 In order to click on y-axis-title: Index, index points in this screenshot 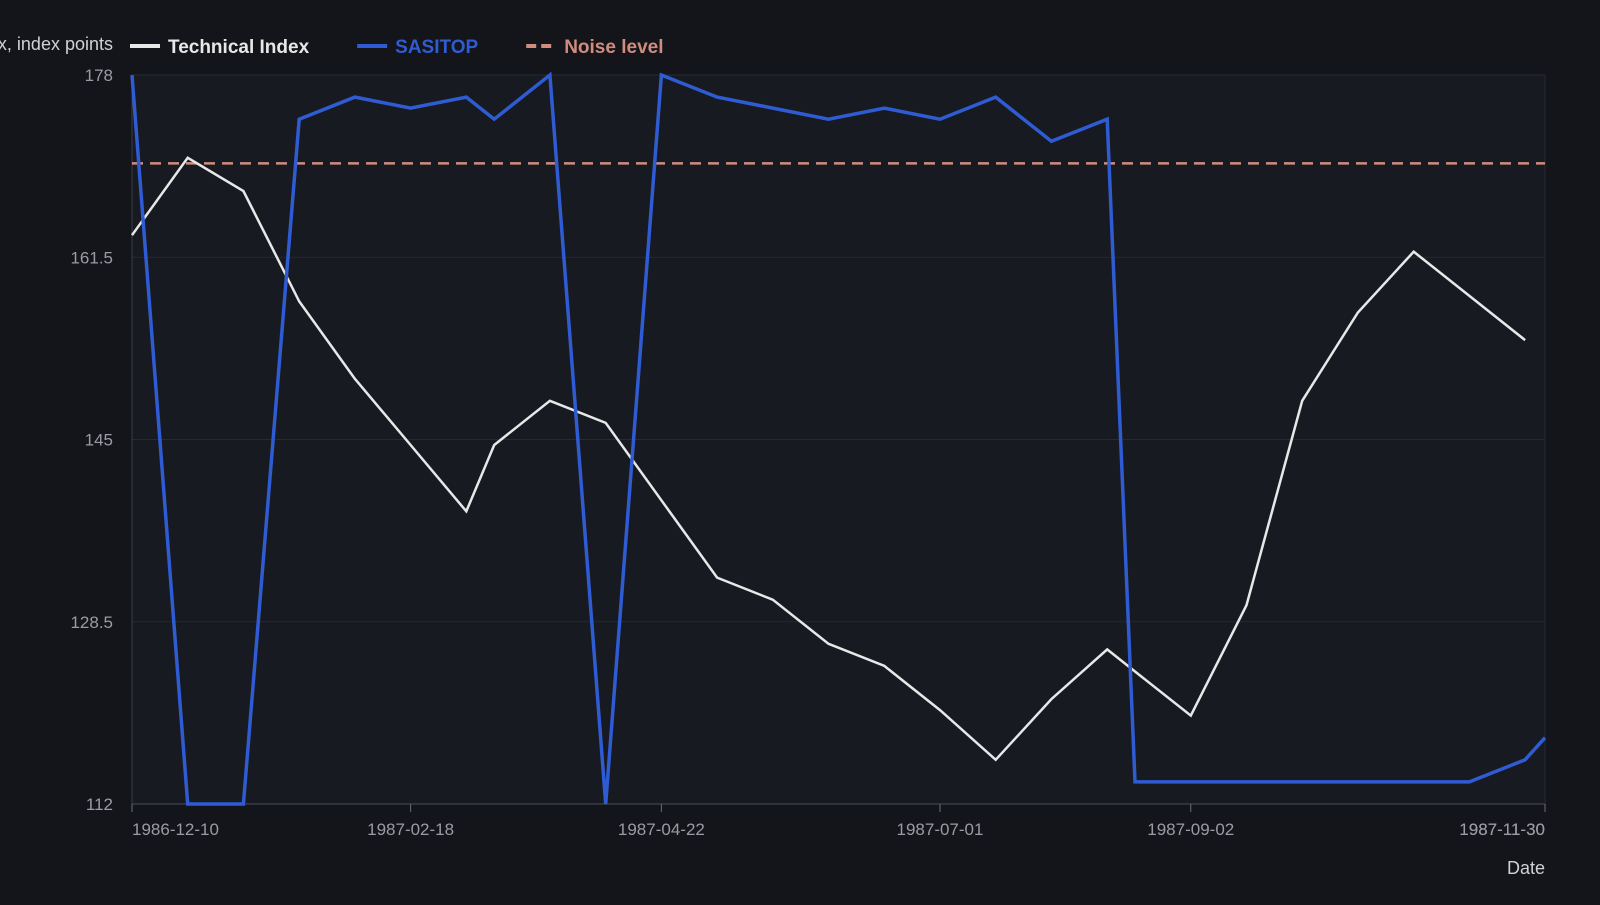, I will do `click(56, 44)`.